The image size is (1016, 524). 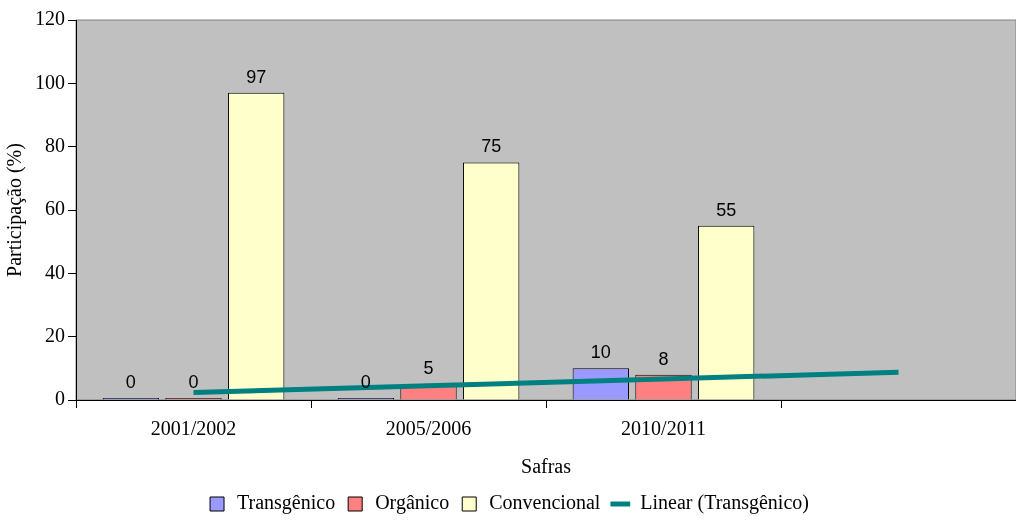 I want to click on y-axis-title: Participação (%), so click(x=15, y=210).